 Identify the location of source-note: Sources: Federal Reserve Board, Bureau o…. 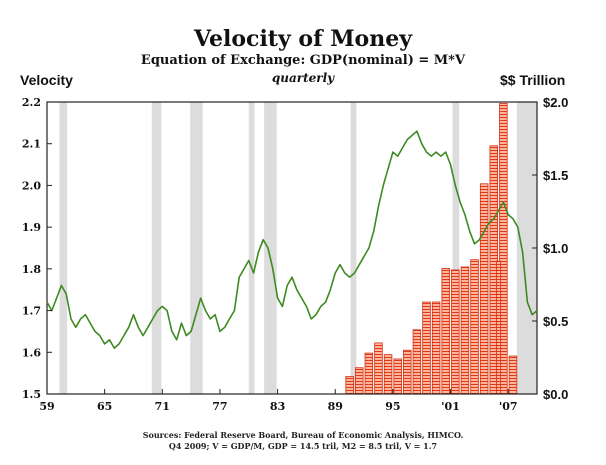
(303, 441).